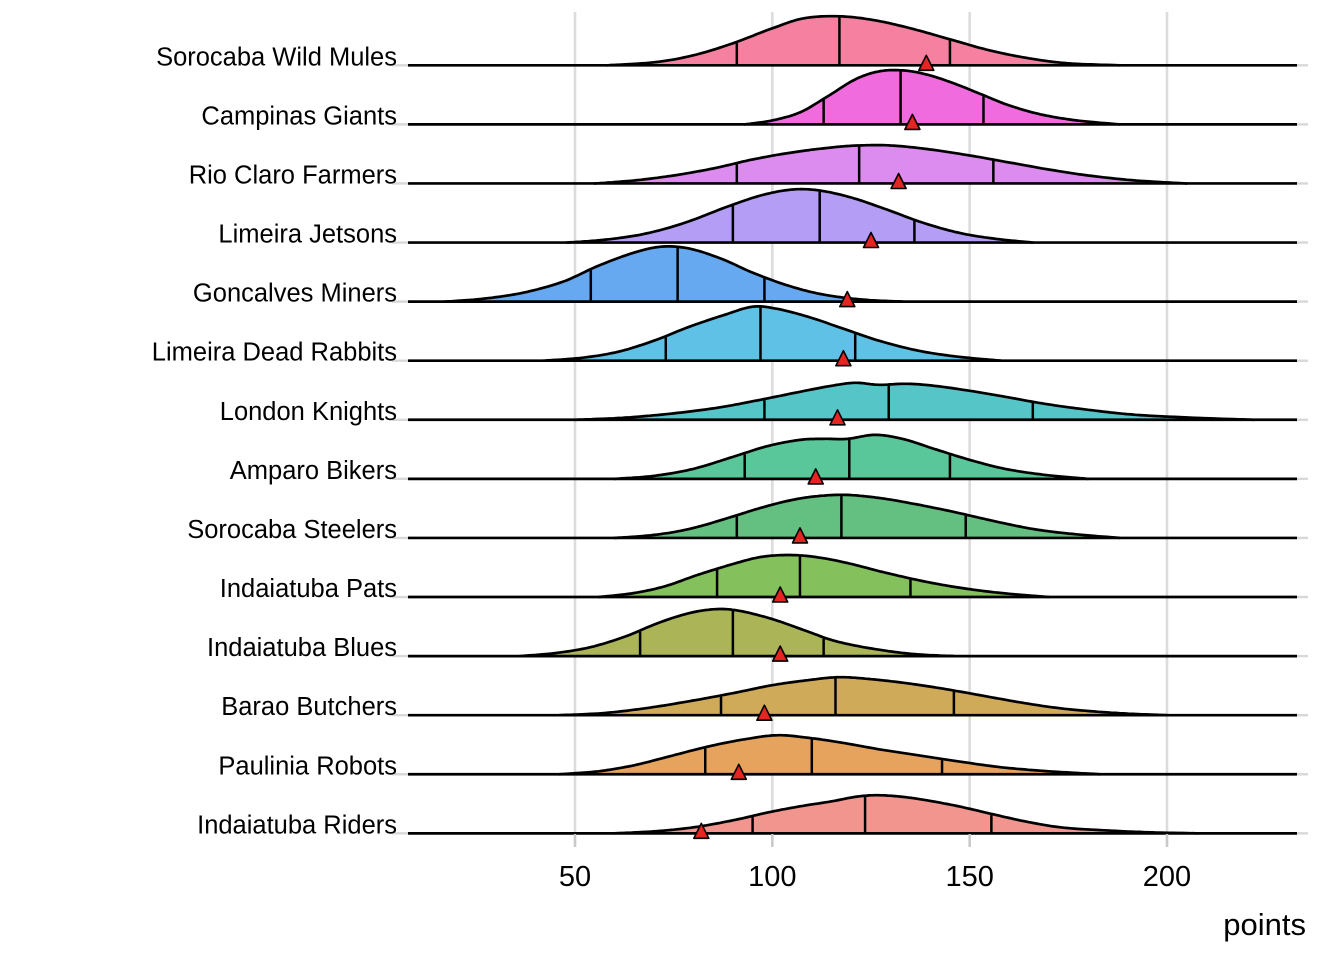 This screenshot has width=1344, height=960. Describe the element at coordinates (295, 294) in the screenshot. I see `team-label: Goncalves Miners` at that location.